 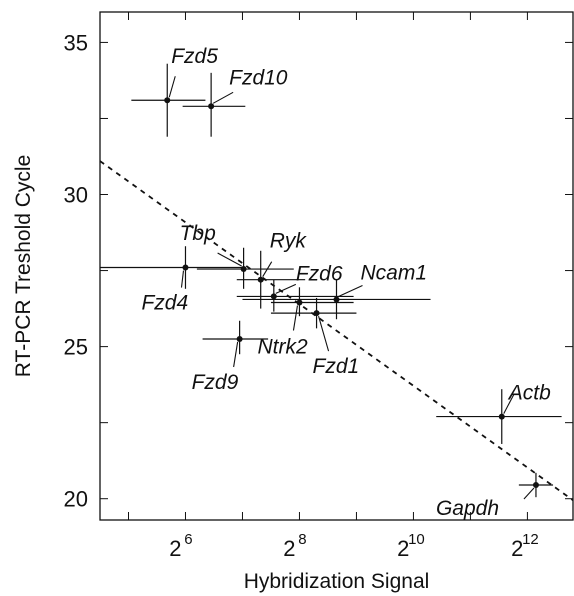 I want to click on data-point-actb, so click(x=499, y=416).